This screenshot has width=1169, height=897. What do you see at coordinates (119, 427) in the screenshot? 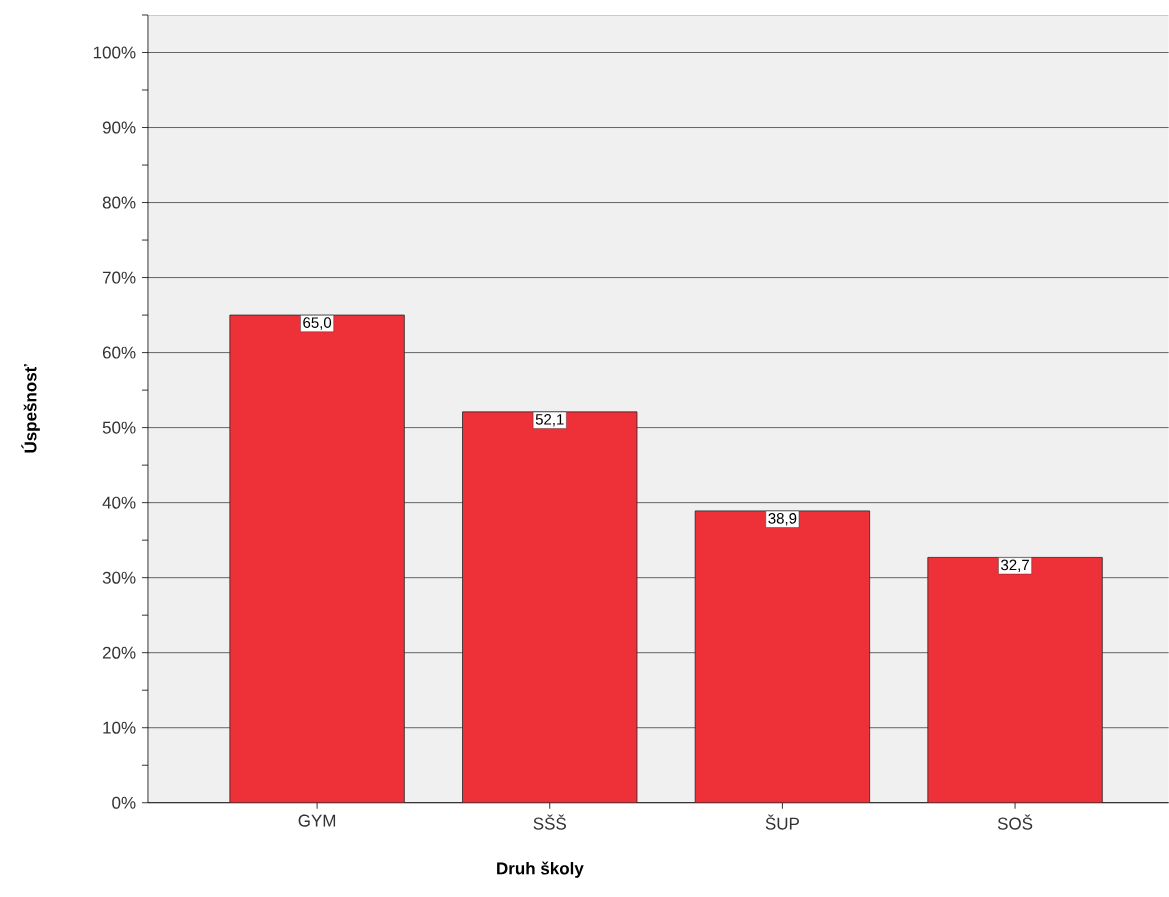
I see `y-tick-label: 50%` at bounding box center [119, 427].